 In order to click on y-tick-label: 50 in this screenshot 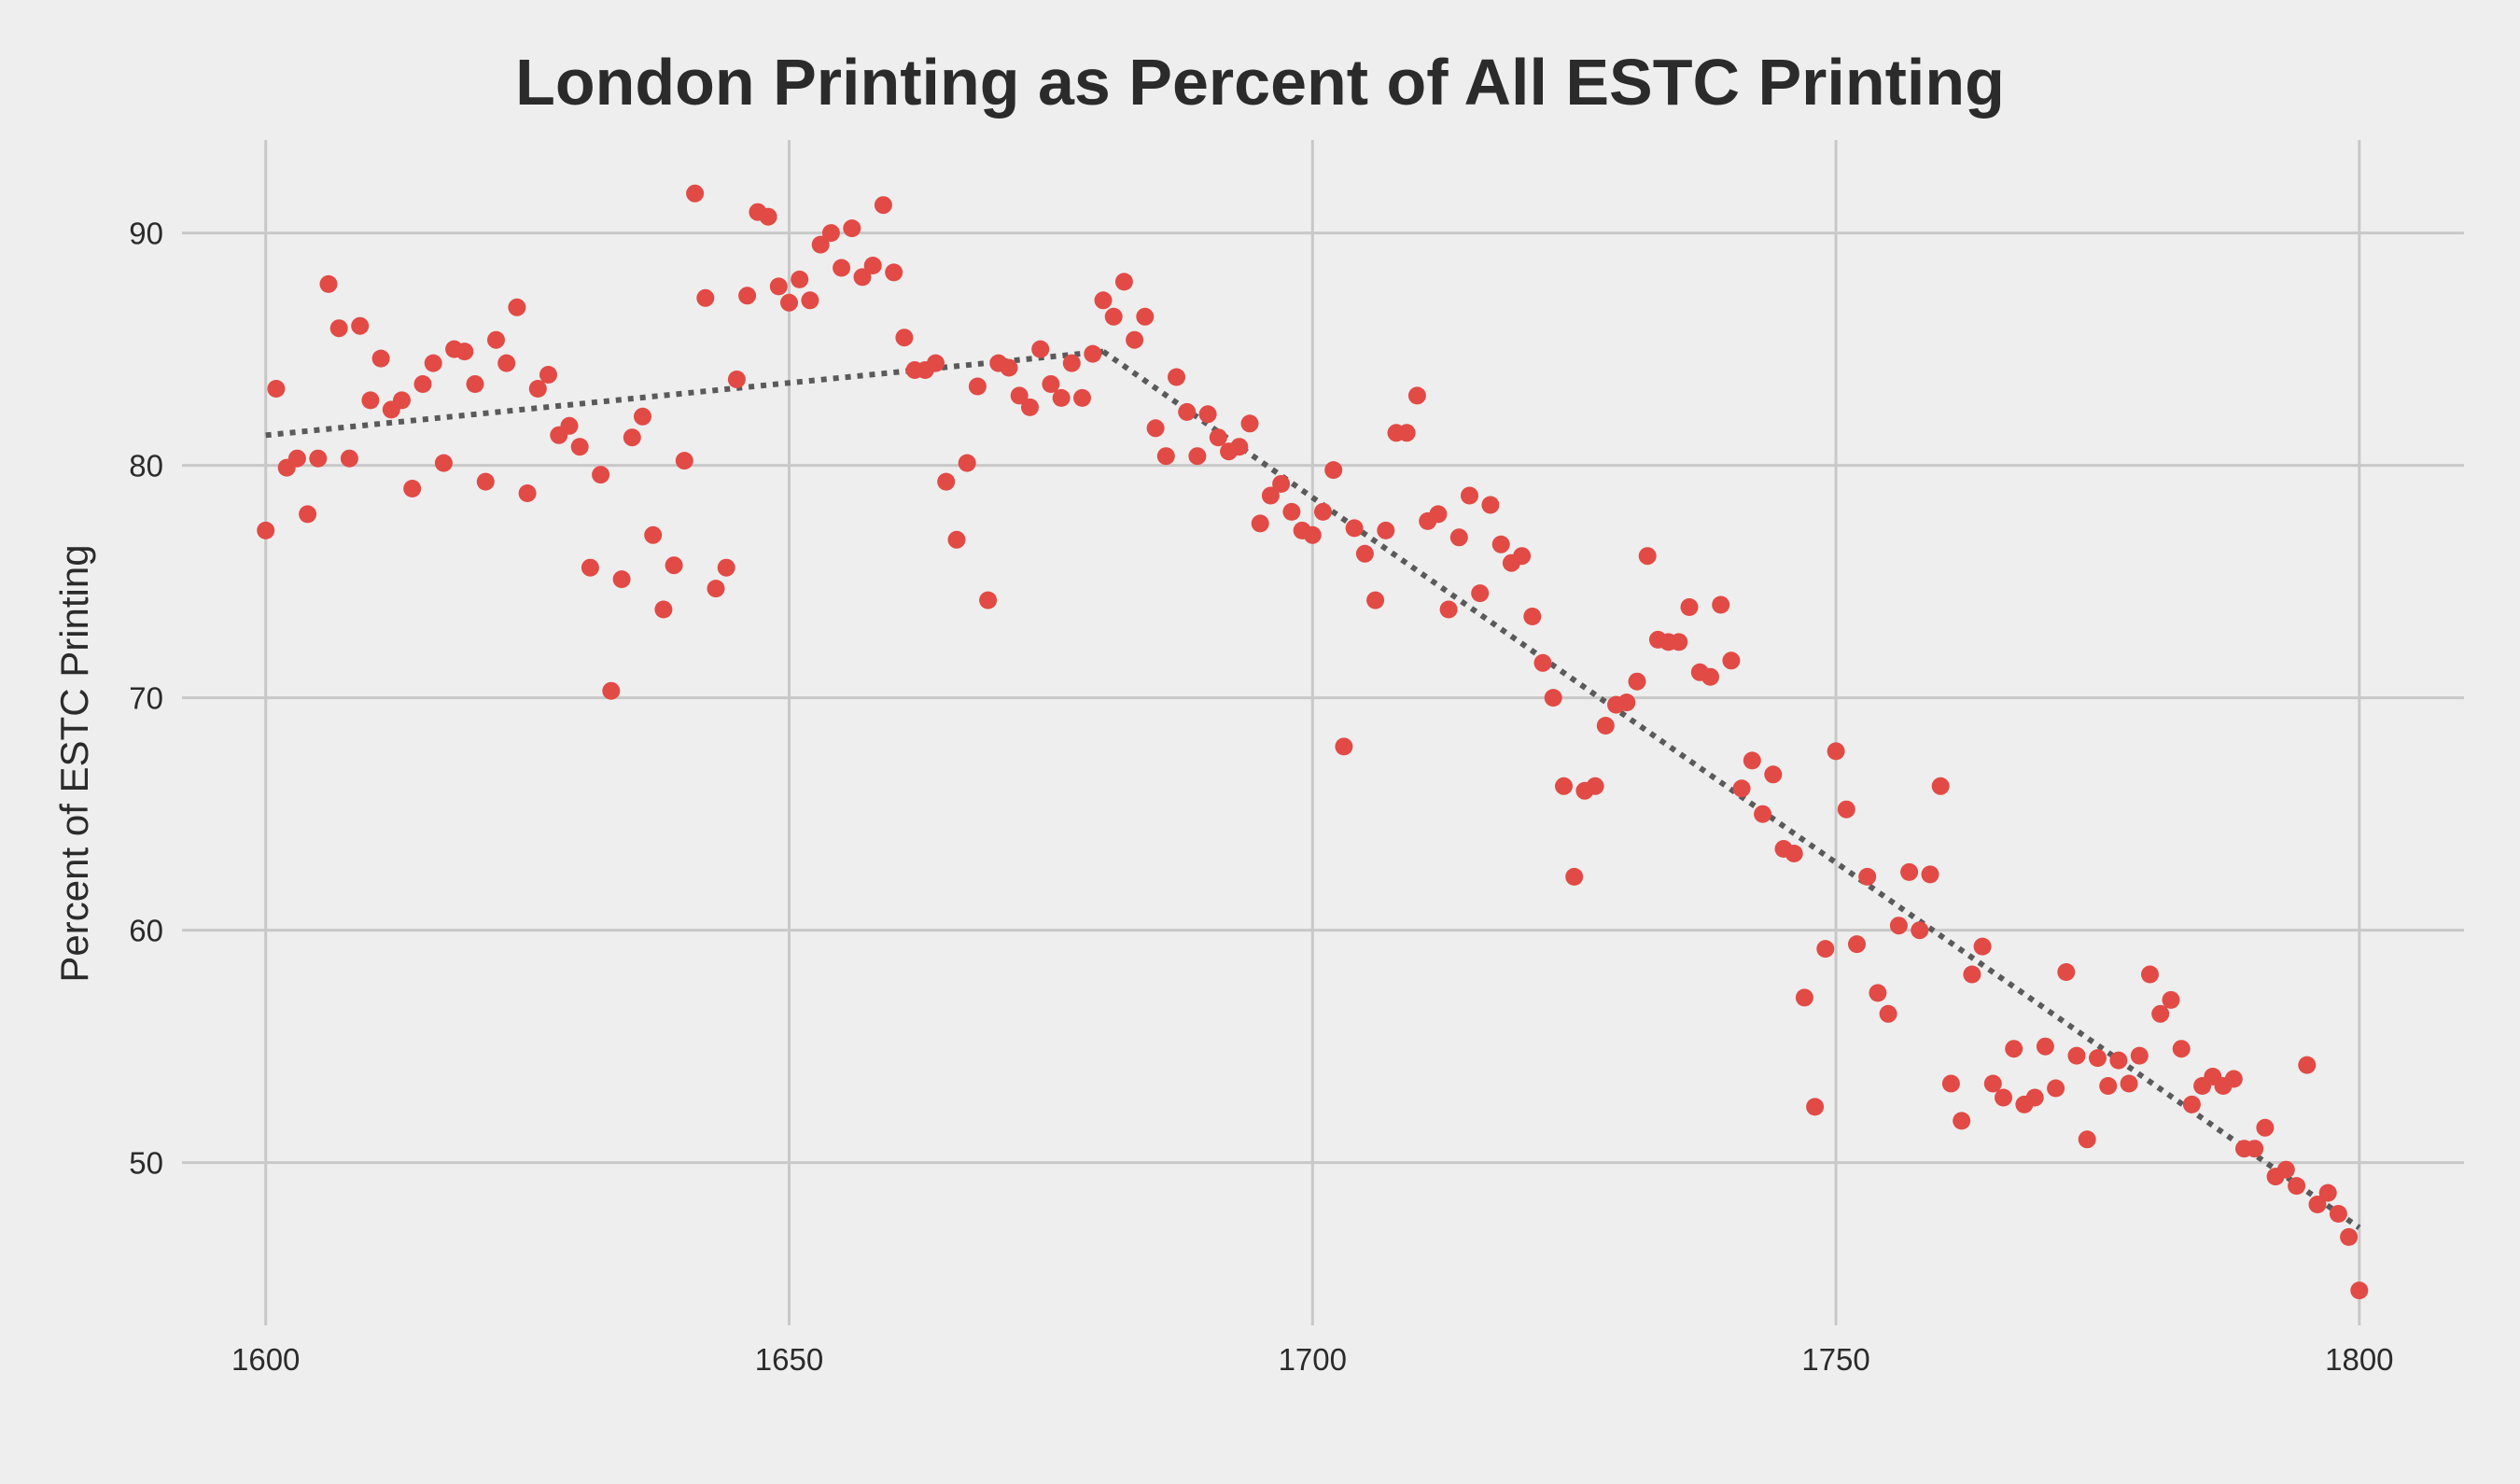, I will do `click(146, 1163)`.